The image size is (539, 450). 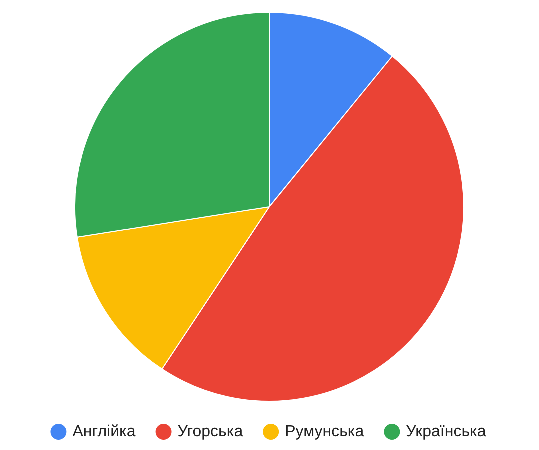 I want to click on legend-label: Румунська, so click(x=324, y=431).